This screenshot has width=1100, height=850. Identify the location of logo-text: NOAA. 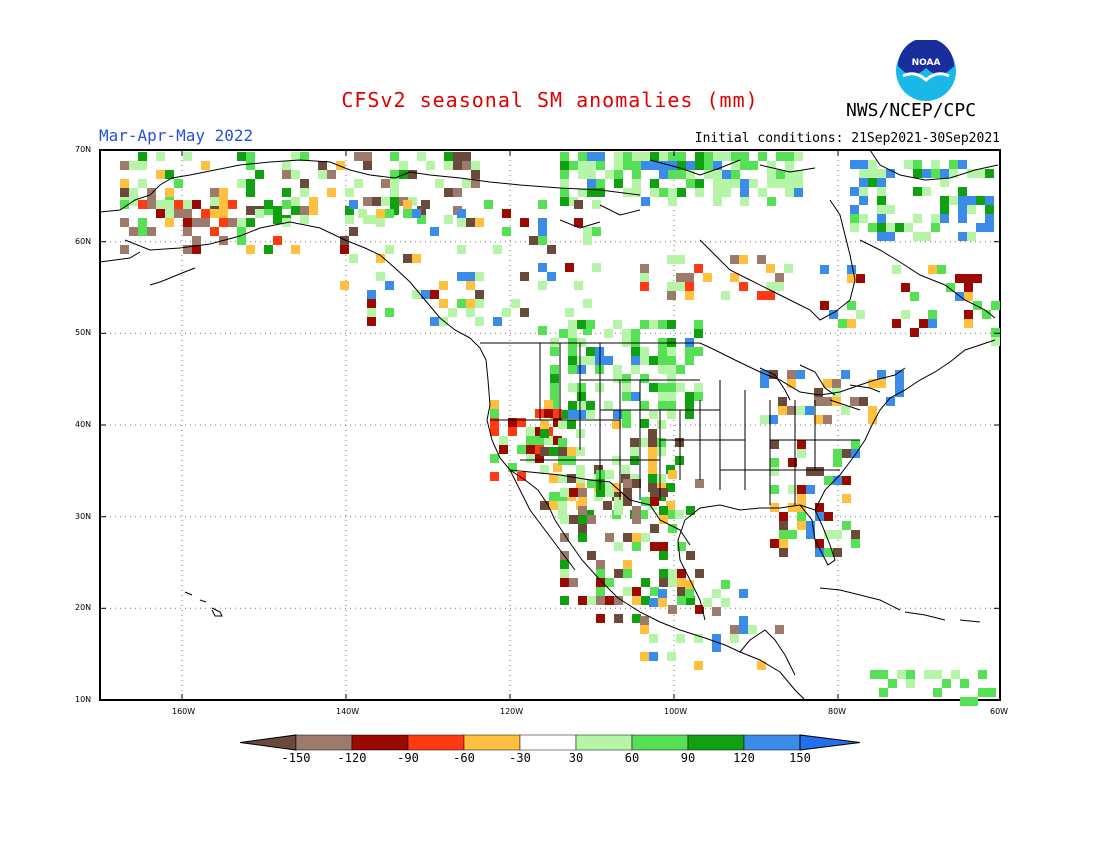
(926, 63).